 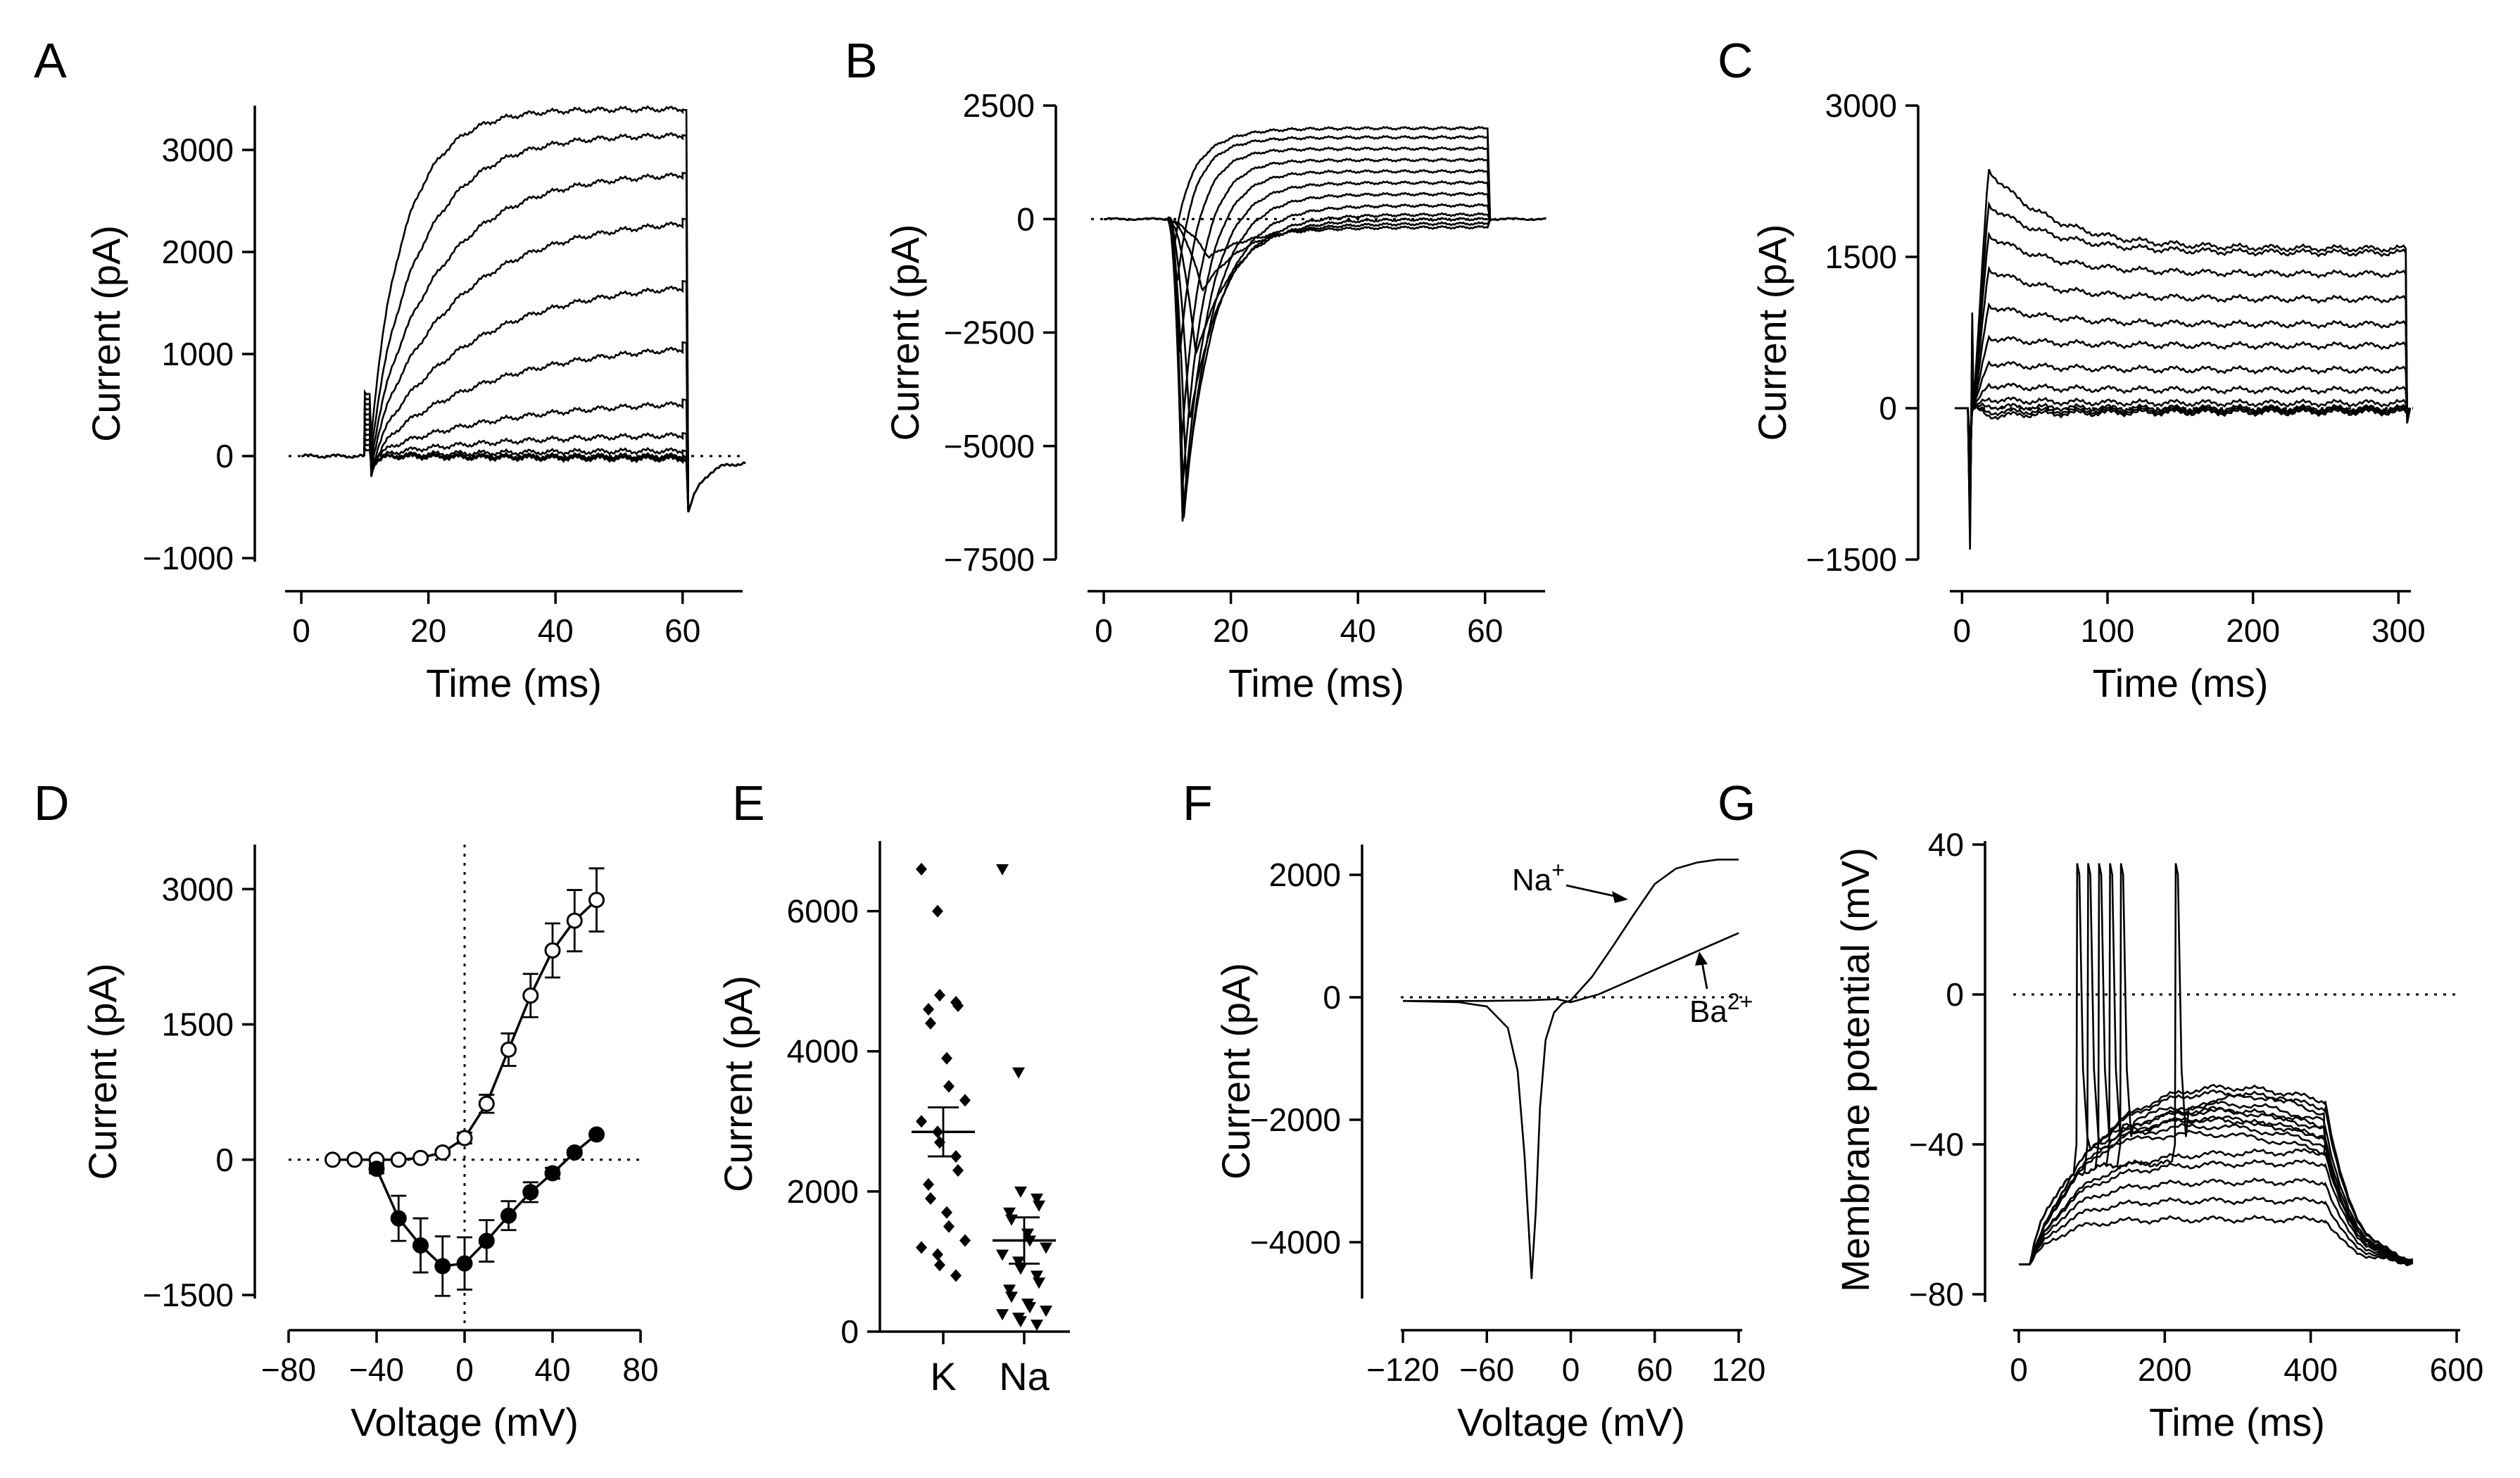 What do you see at coordinates (1296, 1119) in the screenshot?
I see `y-tick-label: −2000` at bounding box center [1296, 1119].